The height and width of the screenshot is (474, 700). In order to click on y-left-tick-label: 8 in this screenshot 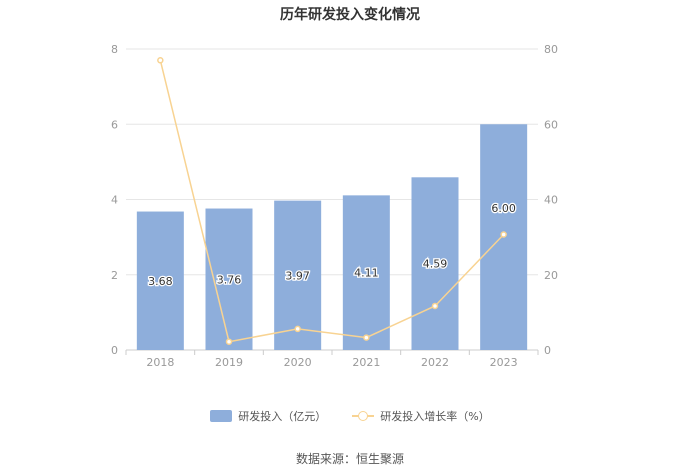, I will do `click(114, 49)`.